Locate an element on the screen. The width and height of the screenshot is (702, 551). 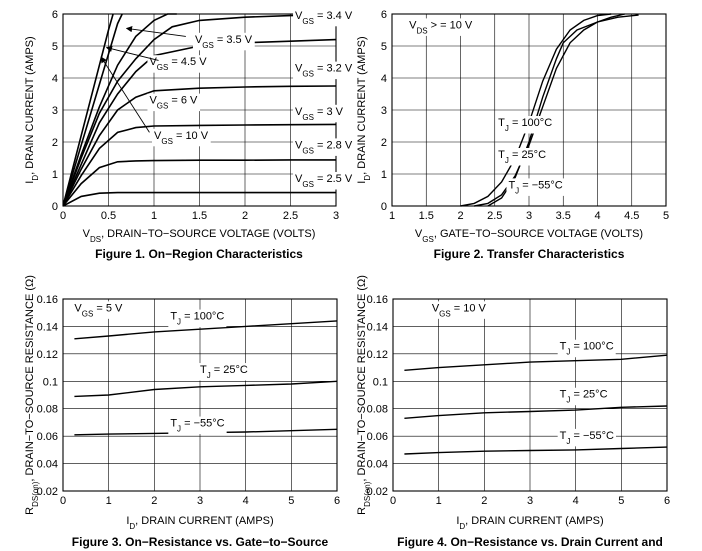
y-tick-label: 0 is located at coordinates (55, 207).